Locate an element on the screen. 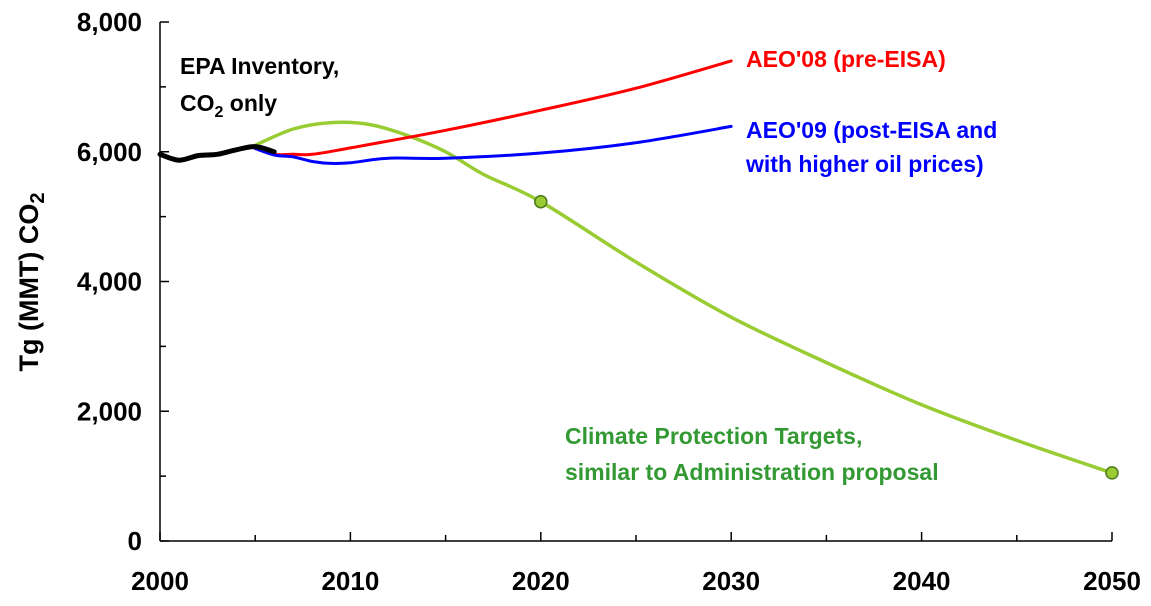 This screenshot has height=606, width=1151. y-tick-label: 8,000 is located at coordinates (109, 22).